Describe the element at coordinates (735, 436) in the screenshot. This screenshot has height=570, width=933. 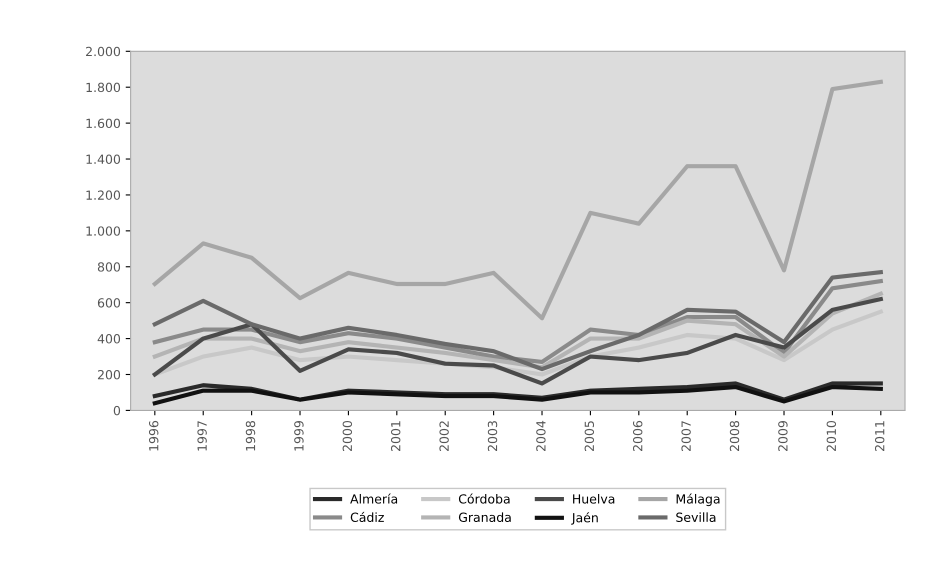
I see `x-tick-label: 2008` at that location.